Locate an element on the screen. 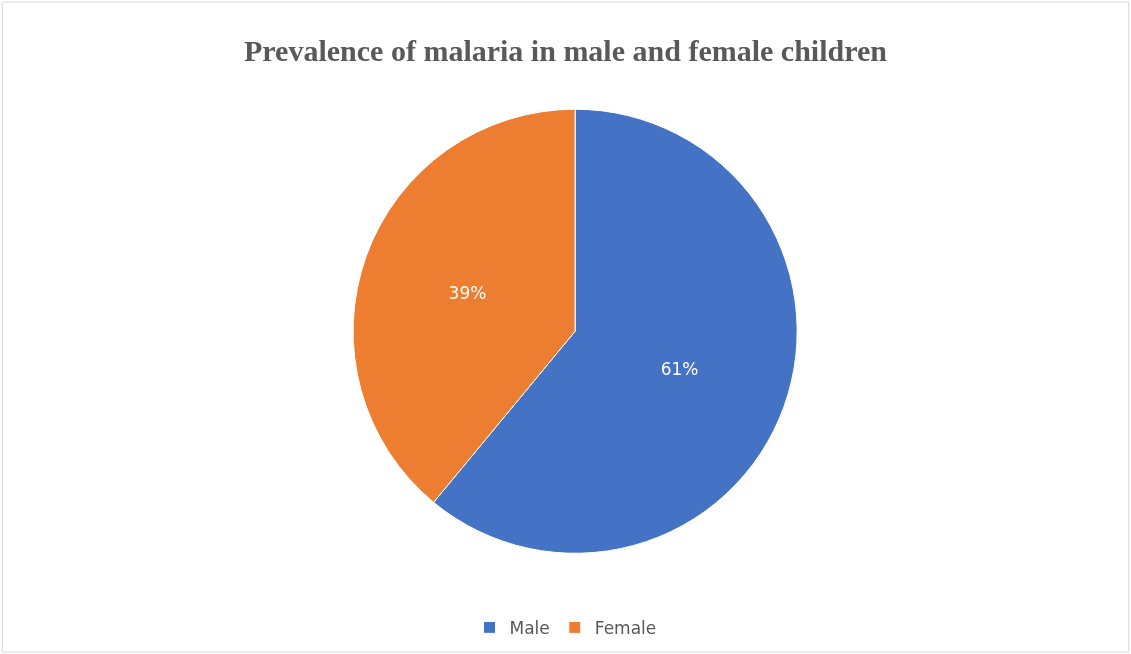 This screenshot has height=654, width=1131. legend-label: Female is located at coordinates (625, 628).